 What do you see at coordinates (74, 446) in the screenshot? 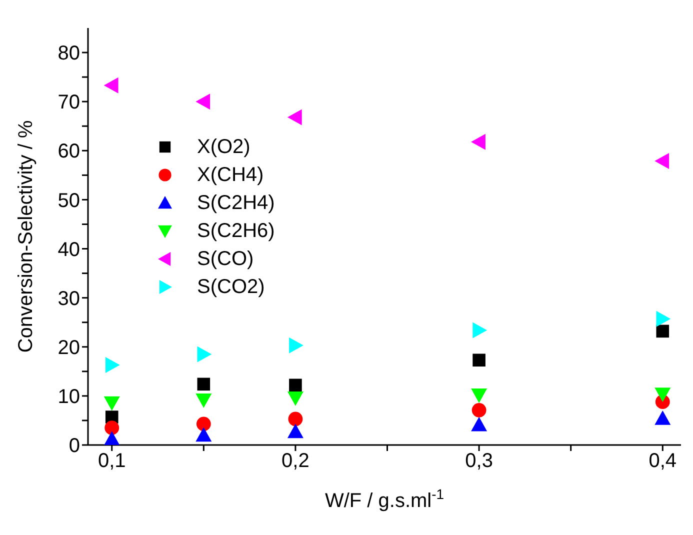
I see `y-tick-label: 0` at bounding box center [74, 446].